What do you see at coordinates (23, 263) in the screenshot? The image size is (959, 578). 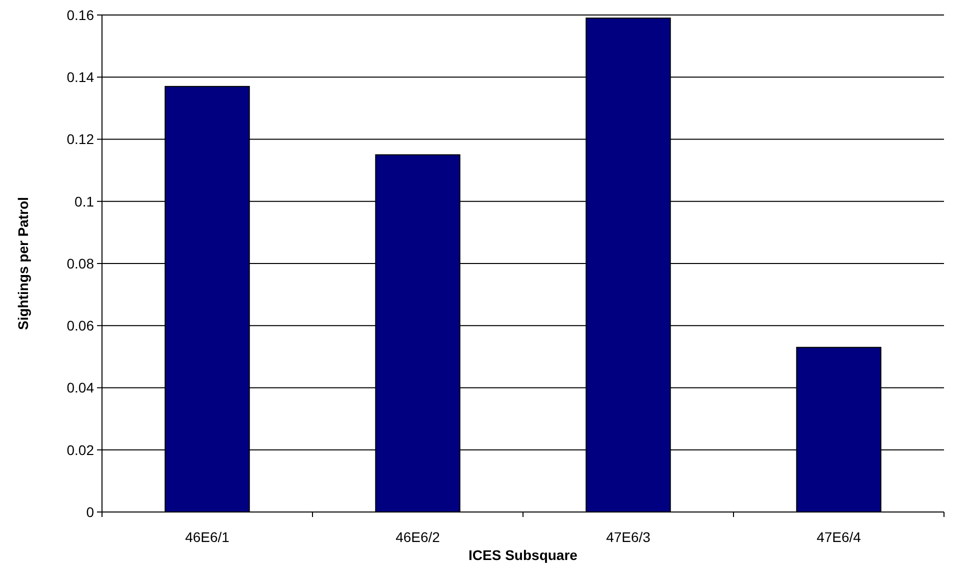 I see `y-axis-title: Sightings per Patrol` at bounding box center [23, 263].